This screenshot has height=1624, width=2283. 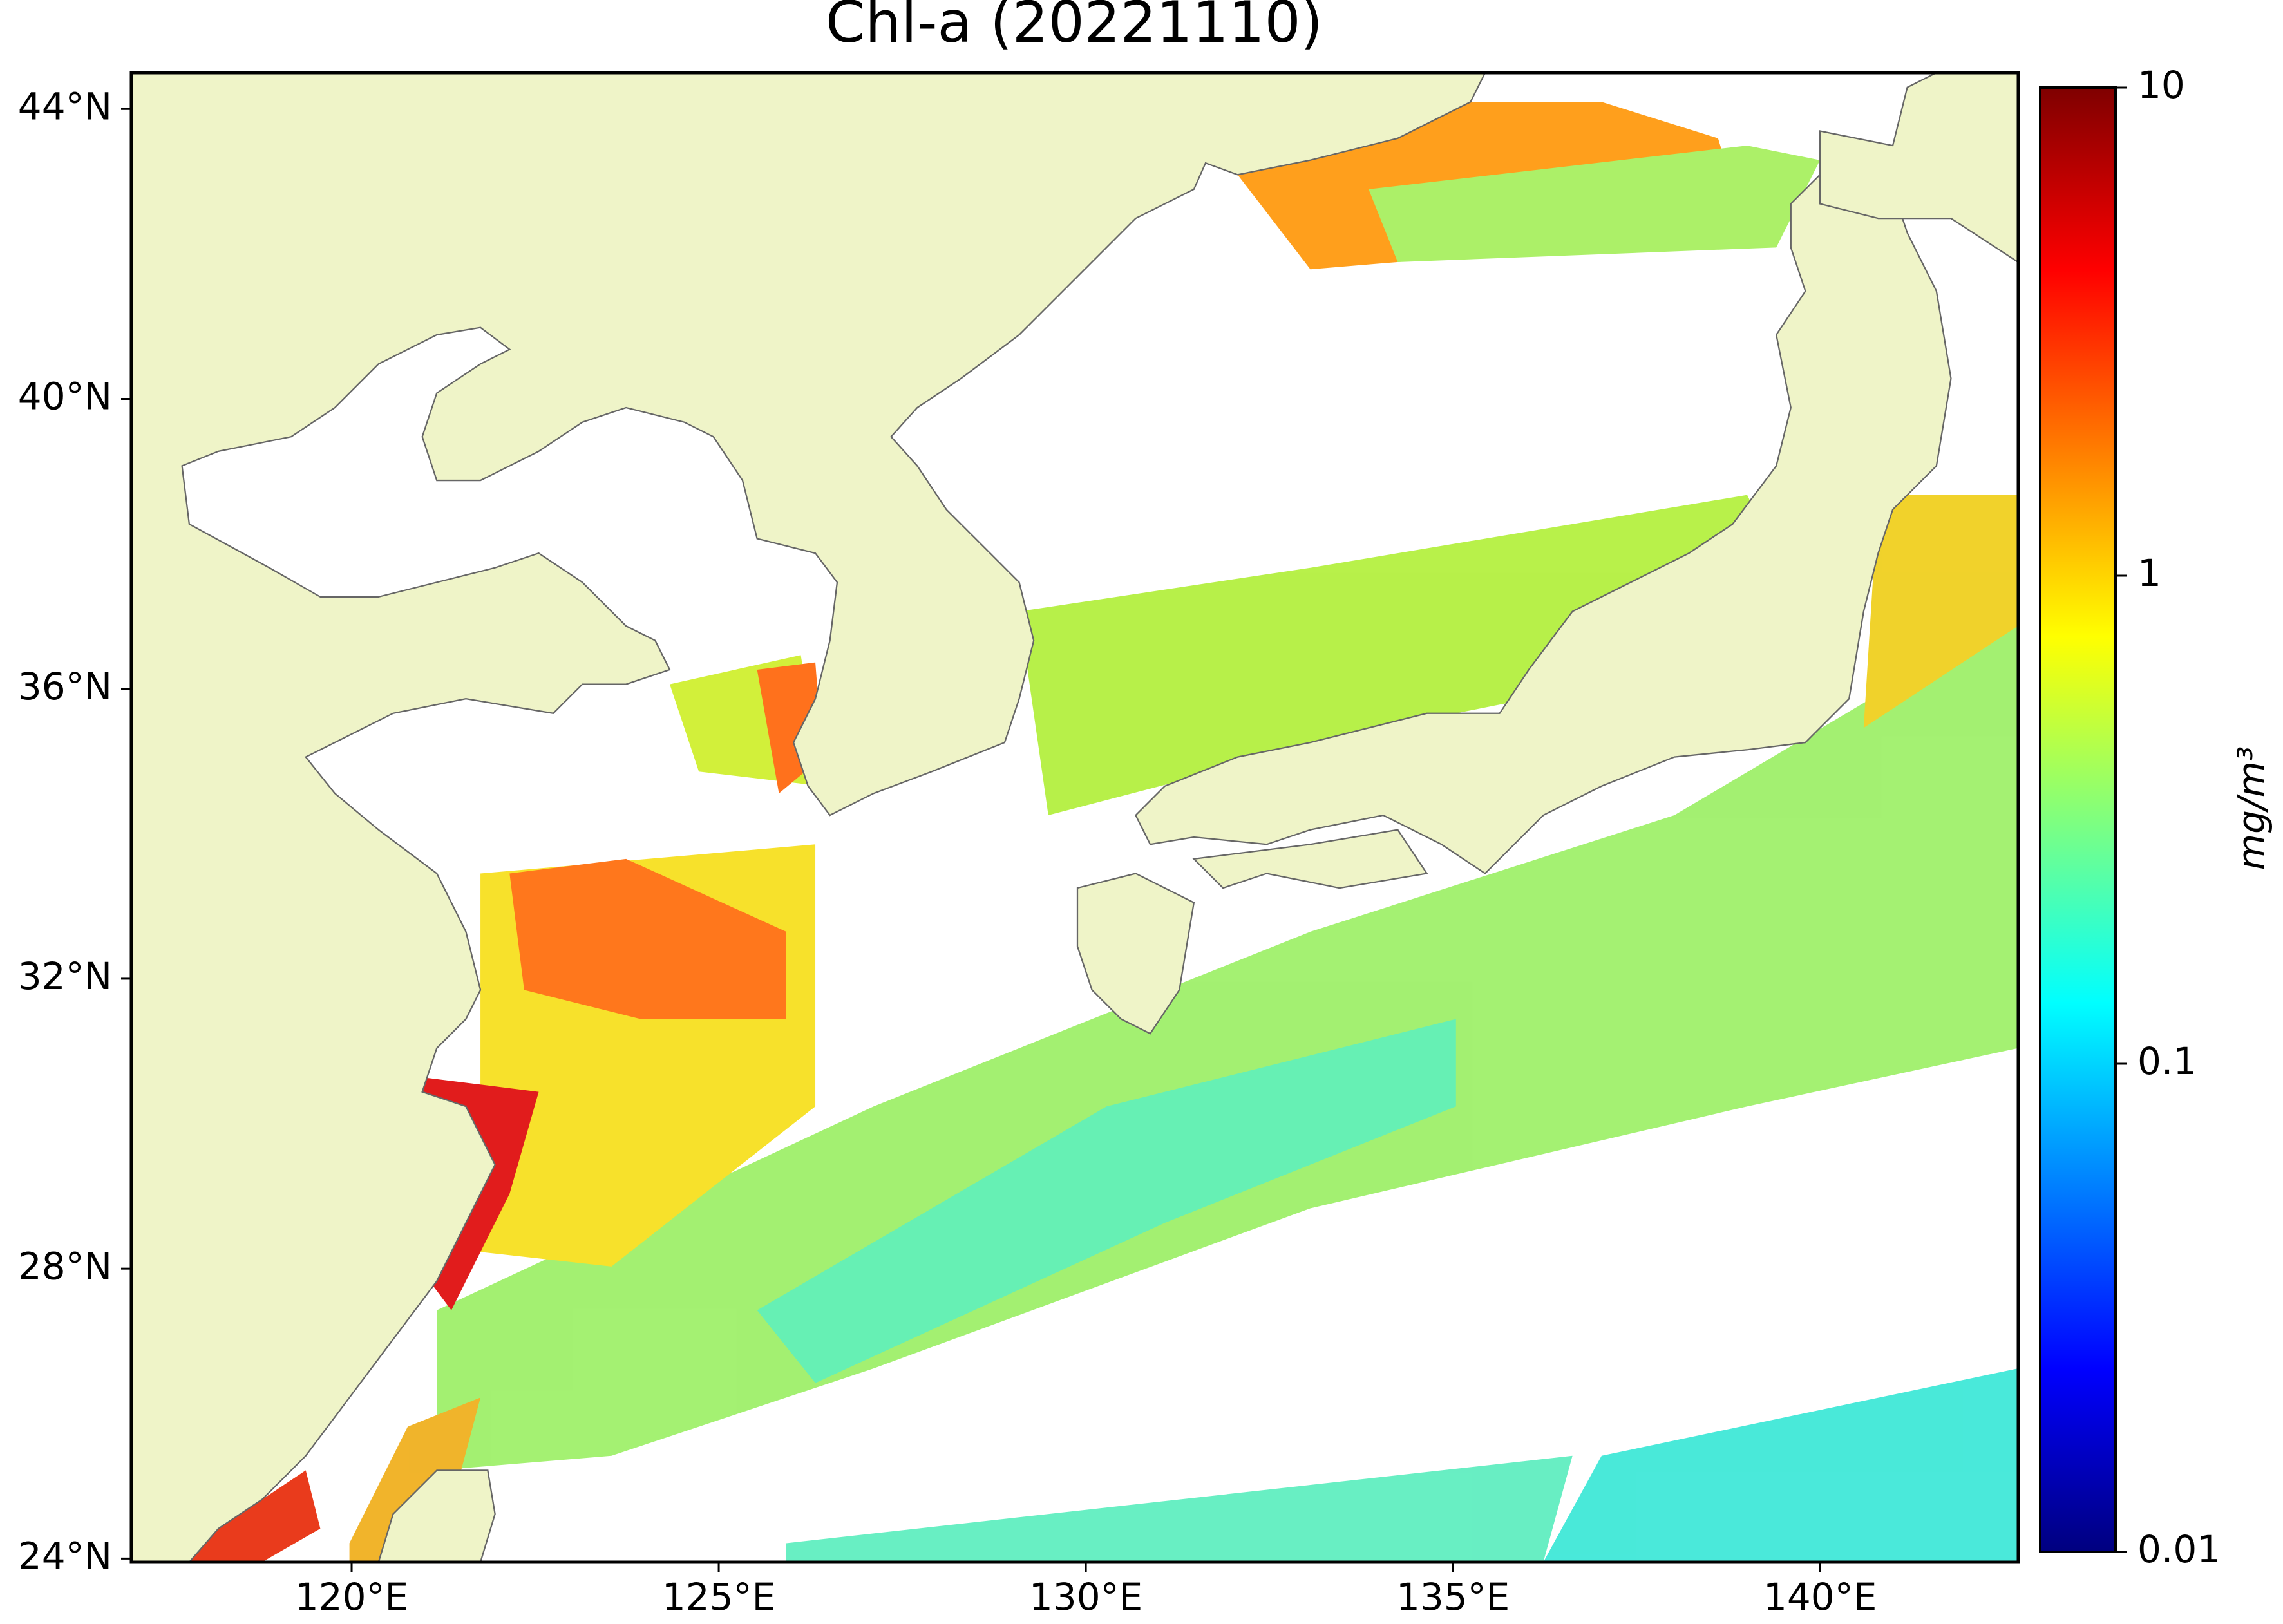 What do you see at coordinates (2078, 820) in the screenshot?
I see `colorbar` at bounding box center [2078, 820].